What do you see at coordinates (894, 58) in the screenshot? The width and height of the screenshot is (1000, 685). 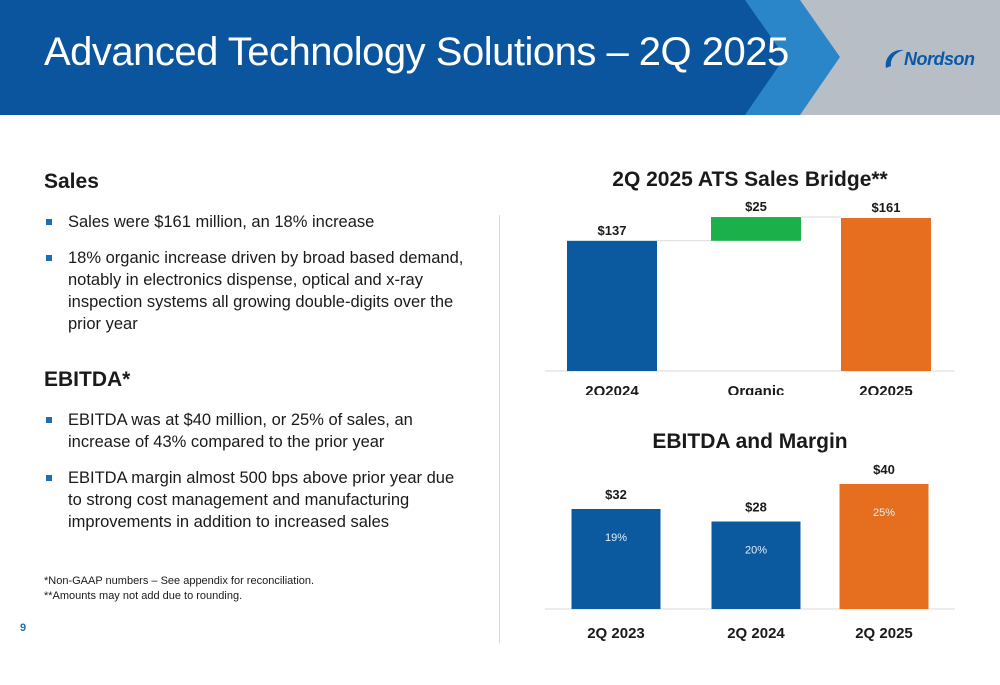 I see `logo-swoosh-icon` at bounding box center [894, 58].